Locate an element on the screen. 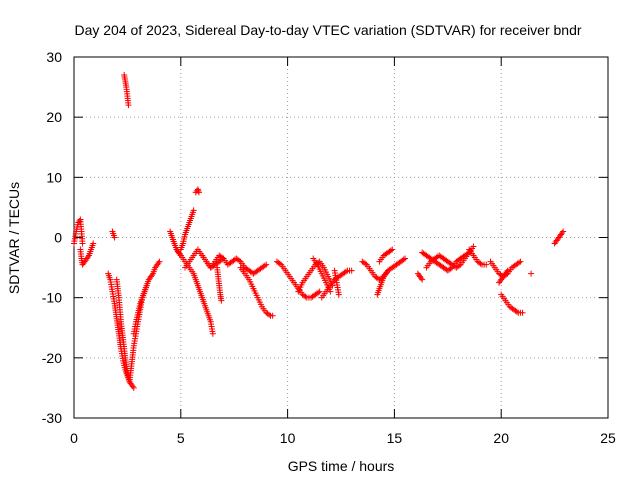  y-tick-label: -30 is located at coordinates (52, 418).